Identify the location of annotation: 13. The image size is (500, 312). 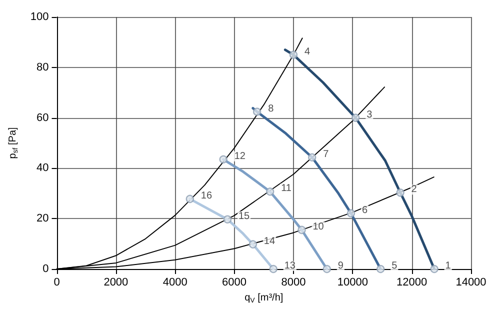
(290, 266).